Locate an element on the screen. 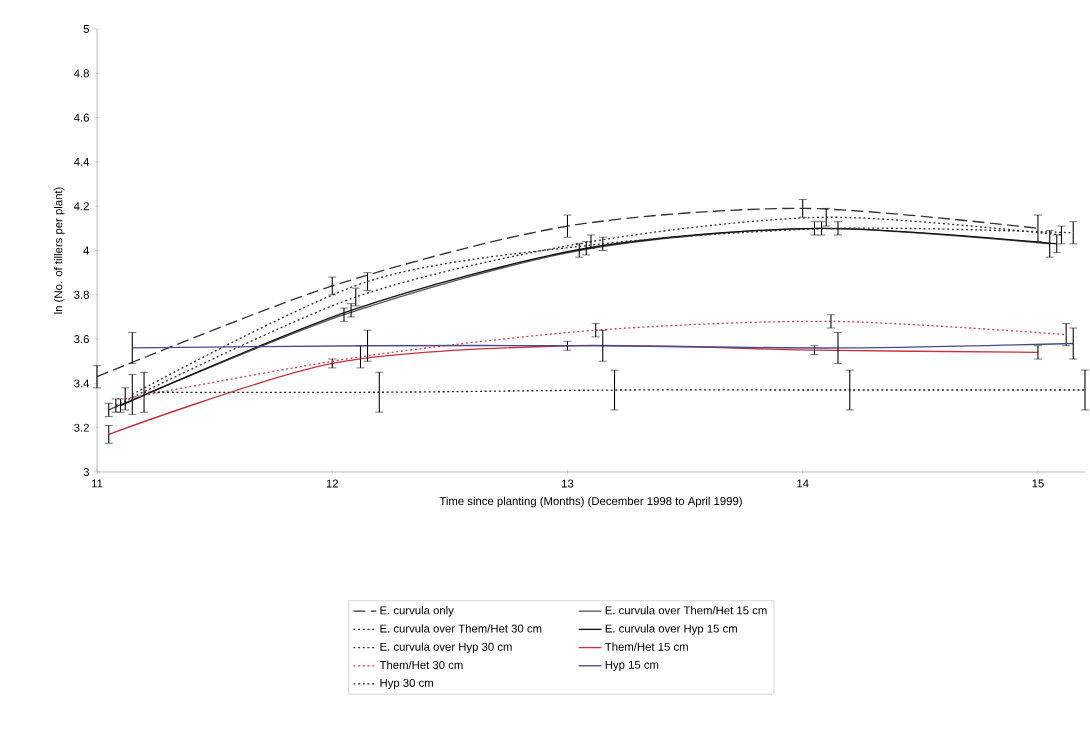  legend-label: E. curvula over Hyp 30 cm is located at coordinates (446, 648).